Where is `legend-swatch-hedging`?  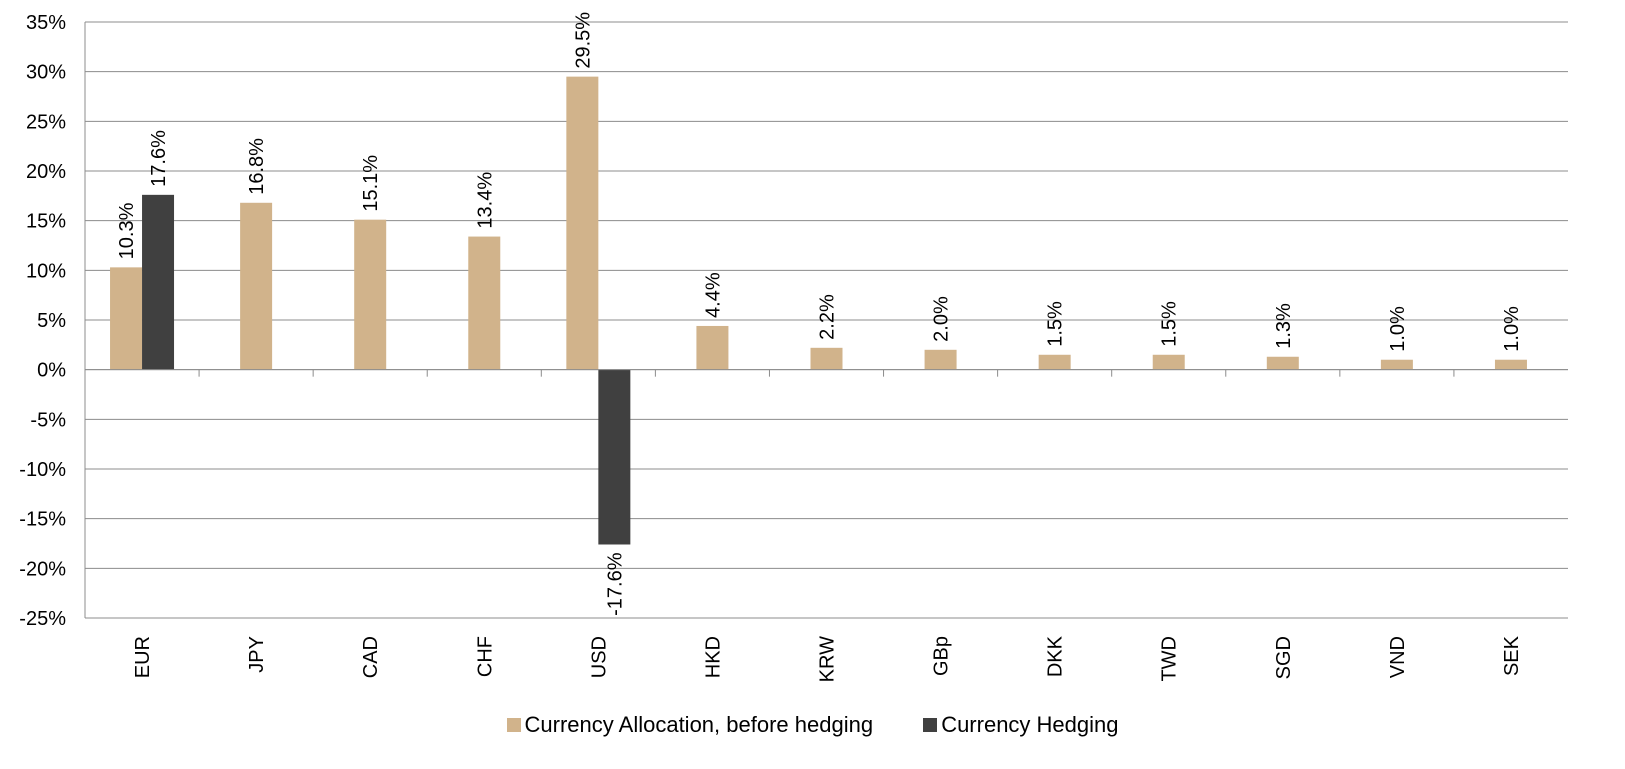
legend-swatch-hedging is located at coordinates (930, 725).